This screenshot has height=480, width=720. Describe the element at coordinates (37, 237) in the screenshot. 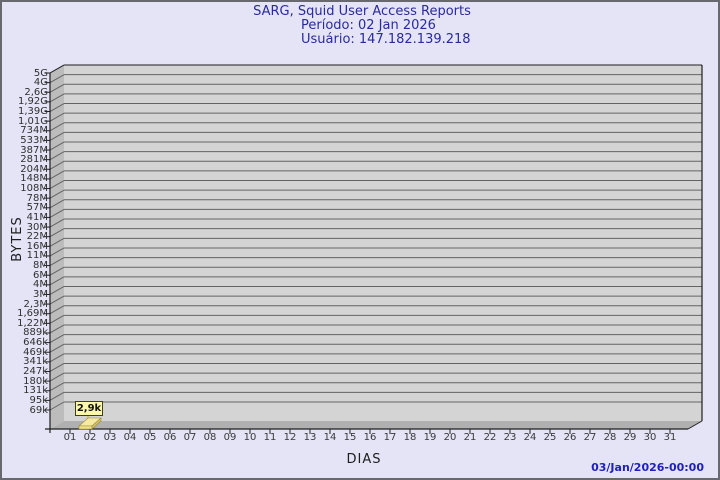

I see `y-tick-label: 22M` at that location.